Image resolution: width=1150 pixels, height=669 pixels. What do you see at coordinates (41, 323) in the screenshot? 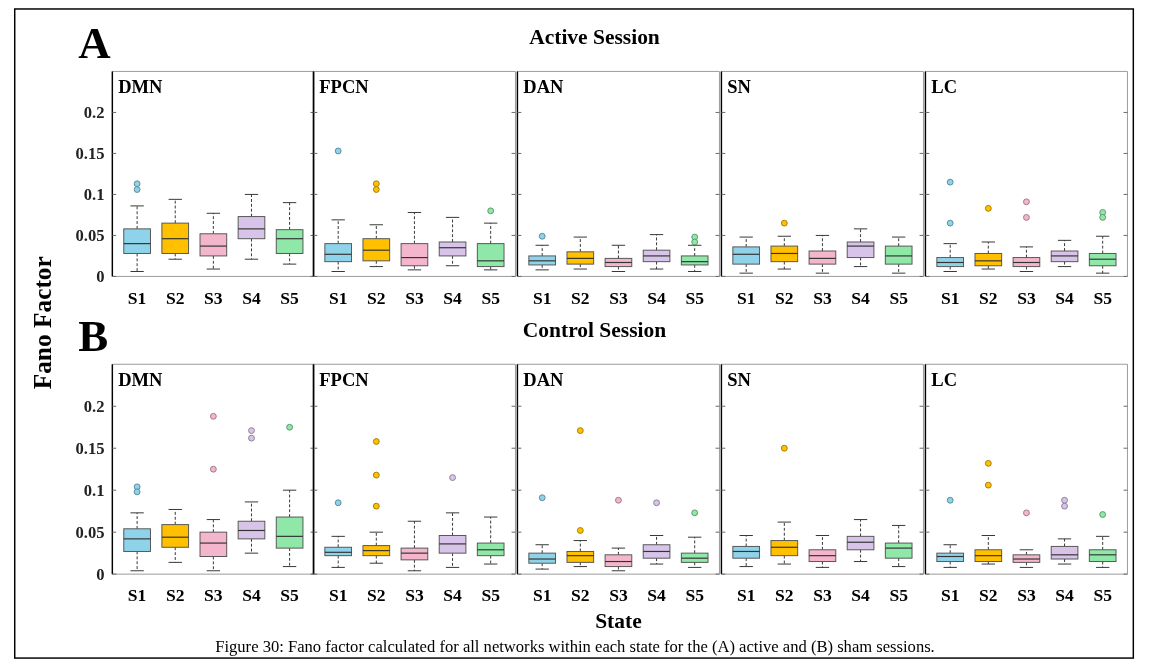
I see `y-axis-title: Fano Factor` at bounding box center [41, 323].